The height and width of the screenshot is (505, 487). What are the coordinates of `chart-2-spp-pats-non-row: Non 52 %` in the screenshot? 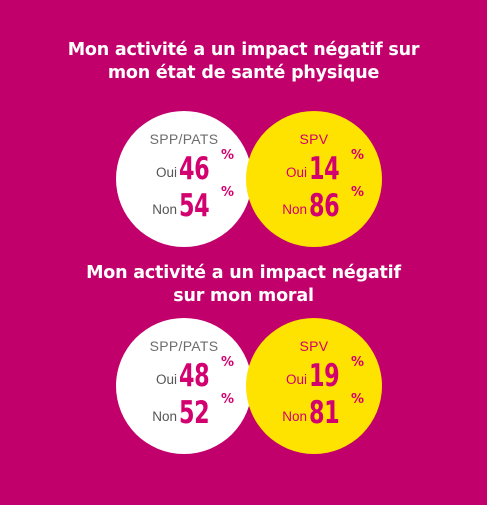 It's located at (184, 410).